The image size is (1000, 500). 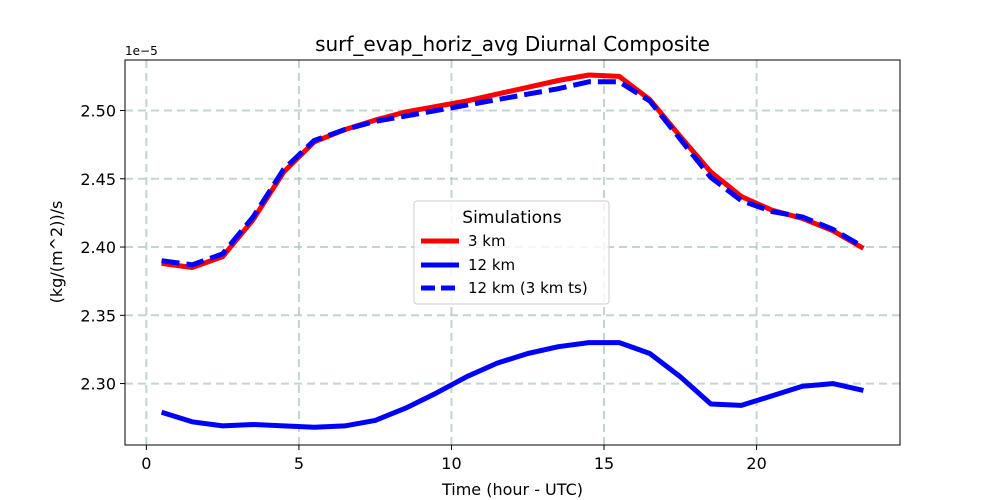 I want to click on x-axis: 0 5 10 15 20, so click(x=454, y=459).